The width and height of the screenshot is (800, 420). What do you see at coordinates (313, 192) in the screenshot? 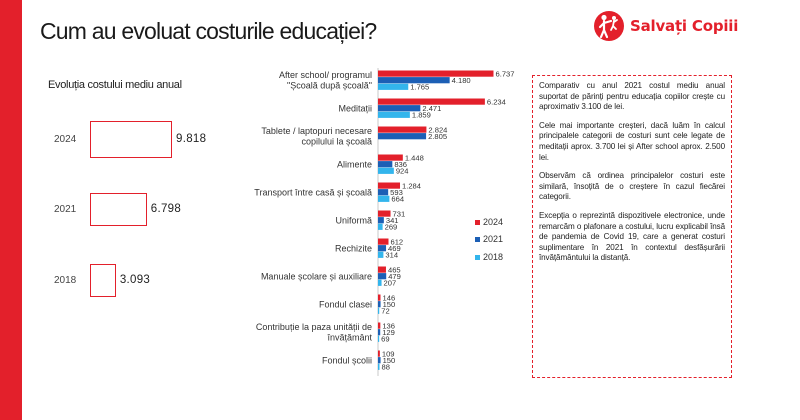
I see `category-label: Transport între casă și școală` at bounding box center [313, 192].